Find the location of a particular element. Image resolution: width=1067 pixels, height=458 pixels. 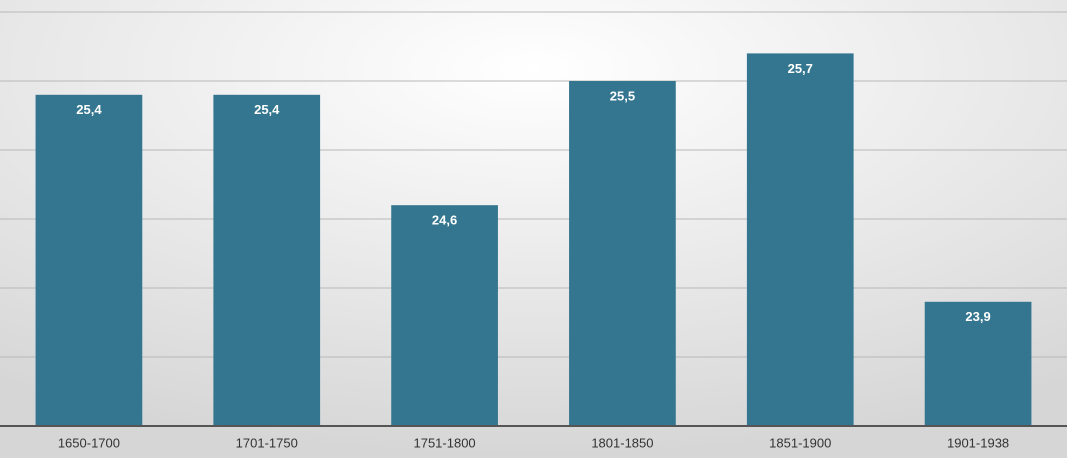

value-label: 23,9 is located at coordinates (977, 316).